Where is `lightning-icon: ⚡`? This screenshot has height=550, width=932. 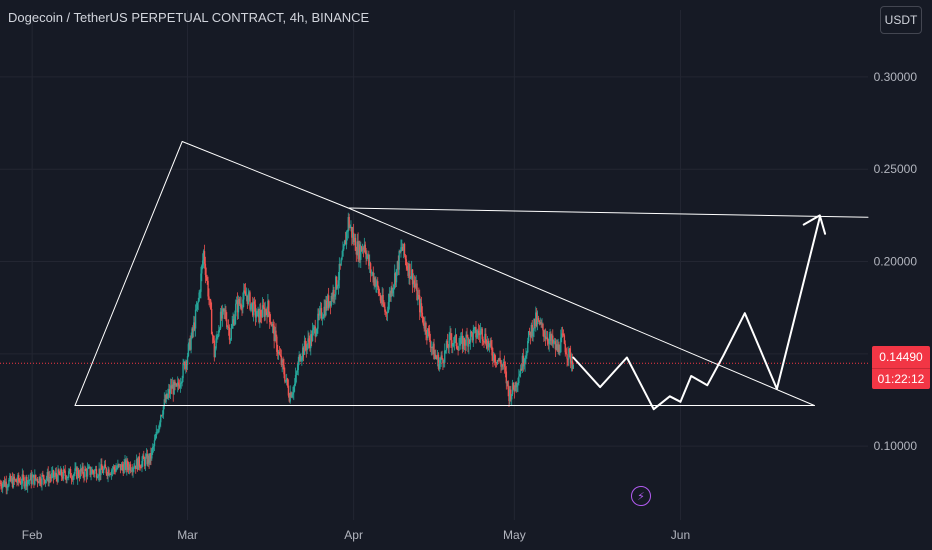
lightning-icon: ⚡ is located at coordinates (641, 496).